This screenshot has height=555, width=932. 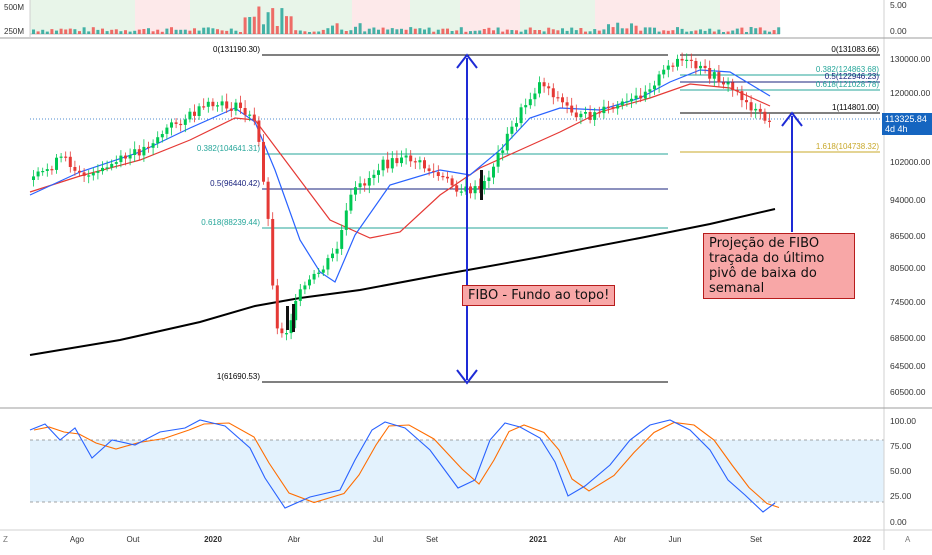 What do you see at coordinates (675, 539) in the screenshot?
I see `time-tick-label: Jun` at bounding box center [675, 539].